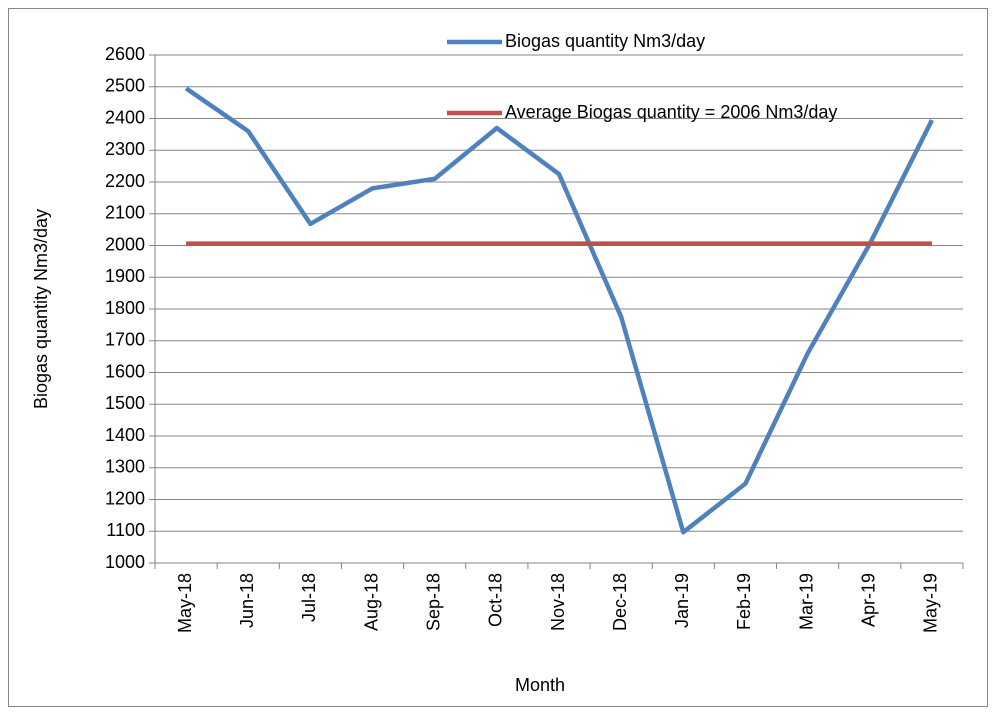  Describe the element at coordinates (125, 435) in the screenshot. I see `y-tick-label: 1400` at that location.